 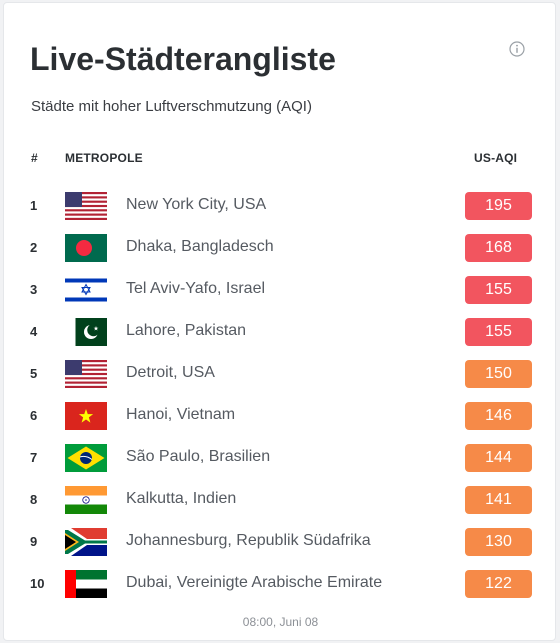 I want to click on rank-number: 8, so click(x=34, y=499).